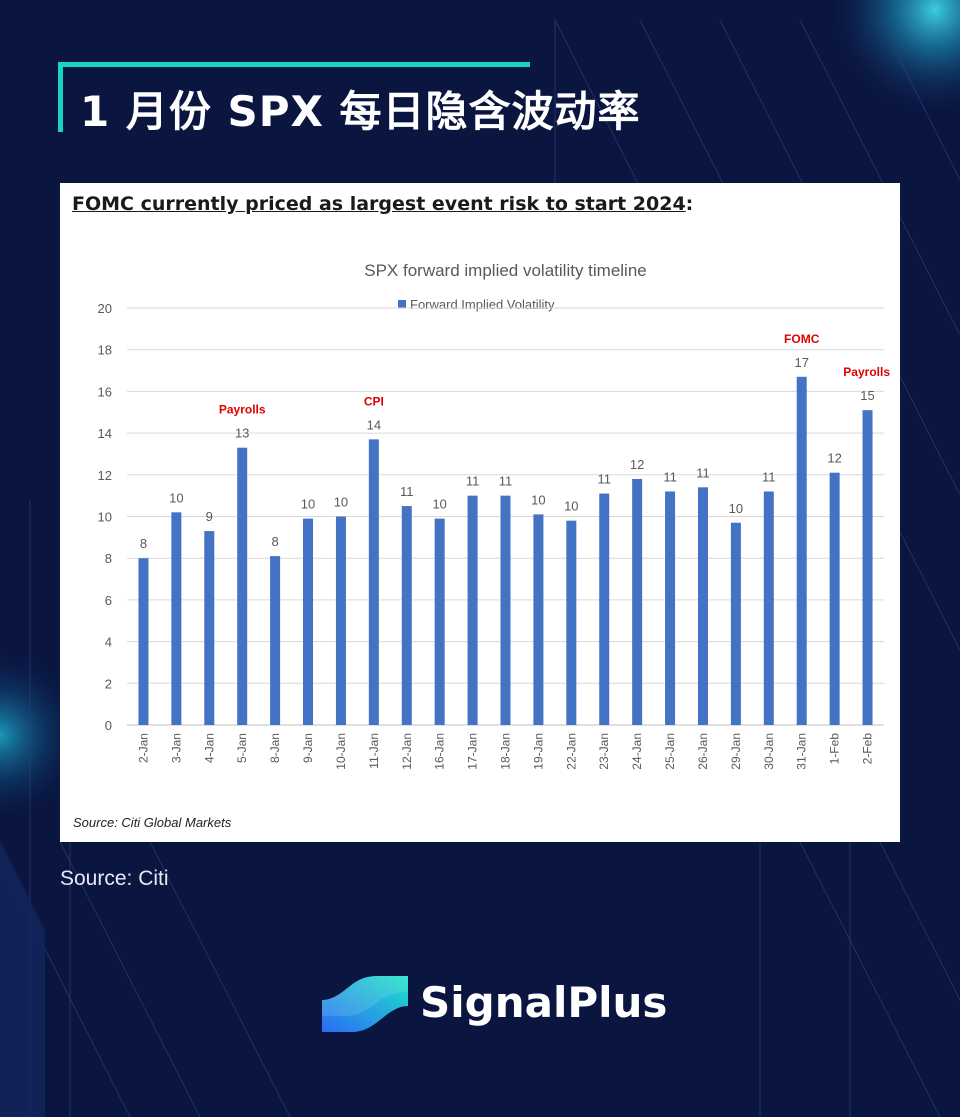 The width and height of the screenshot is (960, 1117). I want to click on x-tick-label: 2-Feb, so click(868, 749).